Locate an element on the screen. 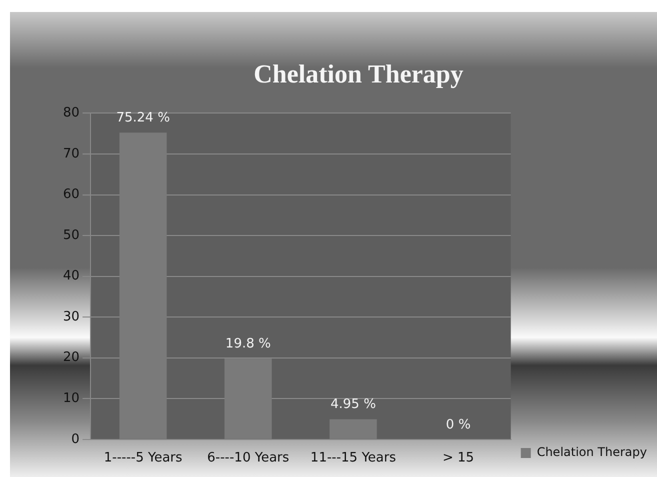 Image resolution: width=657 pixels, height=477 pixels. x-tick-label: > 15 is located at coordinates (458, 458).